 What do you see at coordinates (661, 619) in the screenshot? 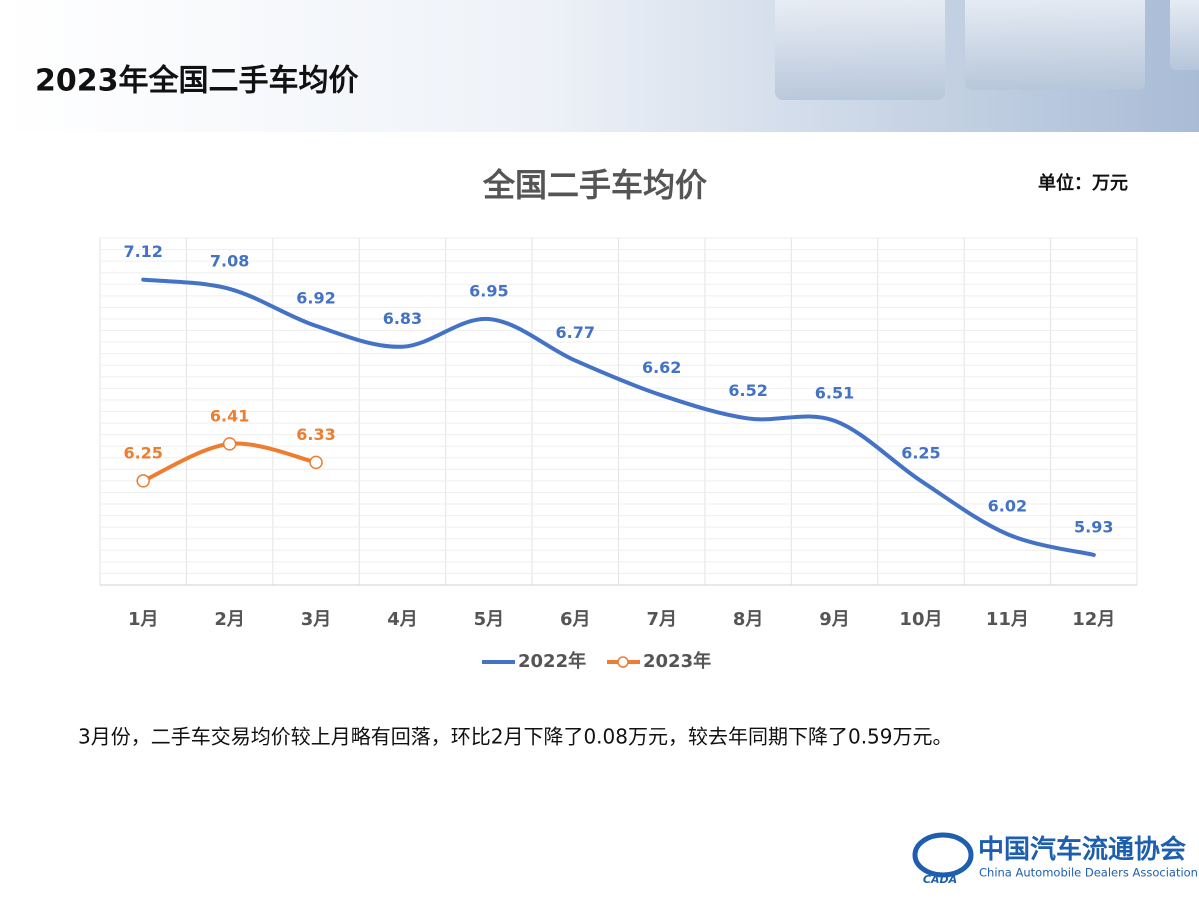
I see `x-tick-label: 7月` at bounding box center [661, 619].